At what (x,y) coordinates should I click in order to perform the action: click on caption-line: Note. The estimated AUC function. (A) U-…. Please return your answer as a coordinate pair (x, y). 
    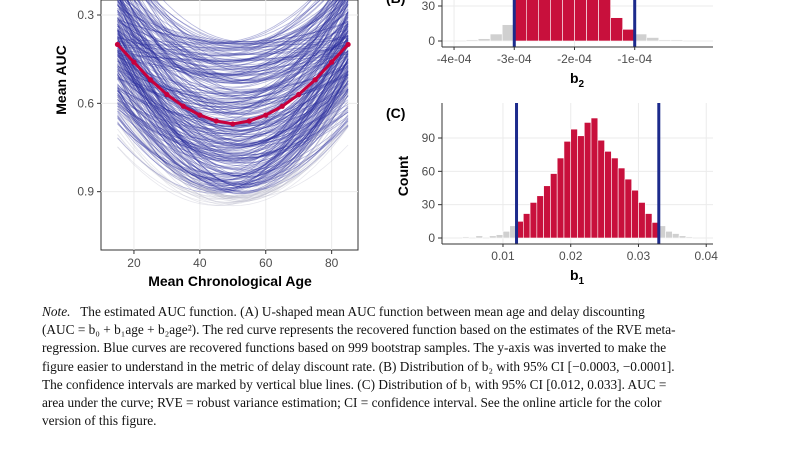
    Looking at the image, I should click on (343, 311).